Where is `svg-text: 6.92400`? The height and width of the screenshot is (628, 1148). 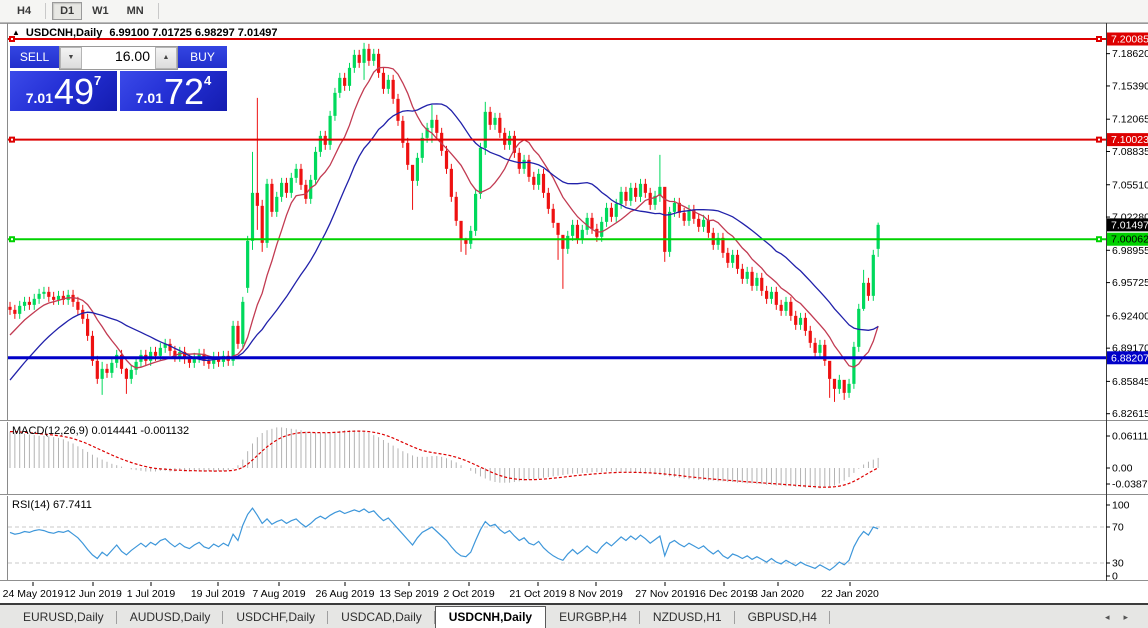
svg-text: 6.92400 is located at coordinates (1130, 316).